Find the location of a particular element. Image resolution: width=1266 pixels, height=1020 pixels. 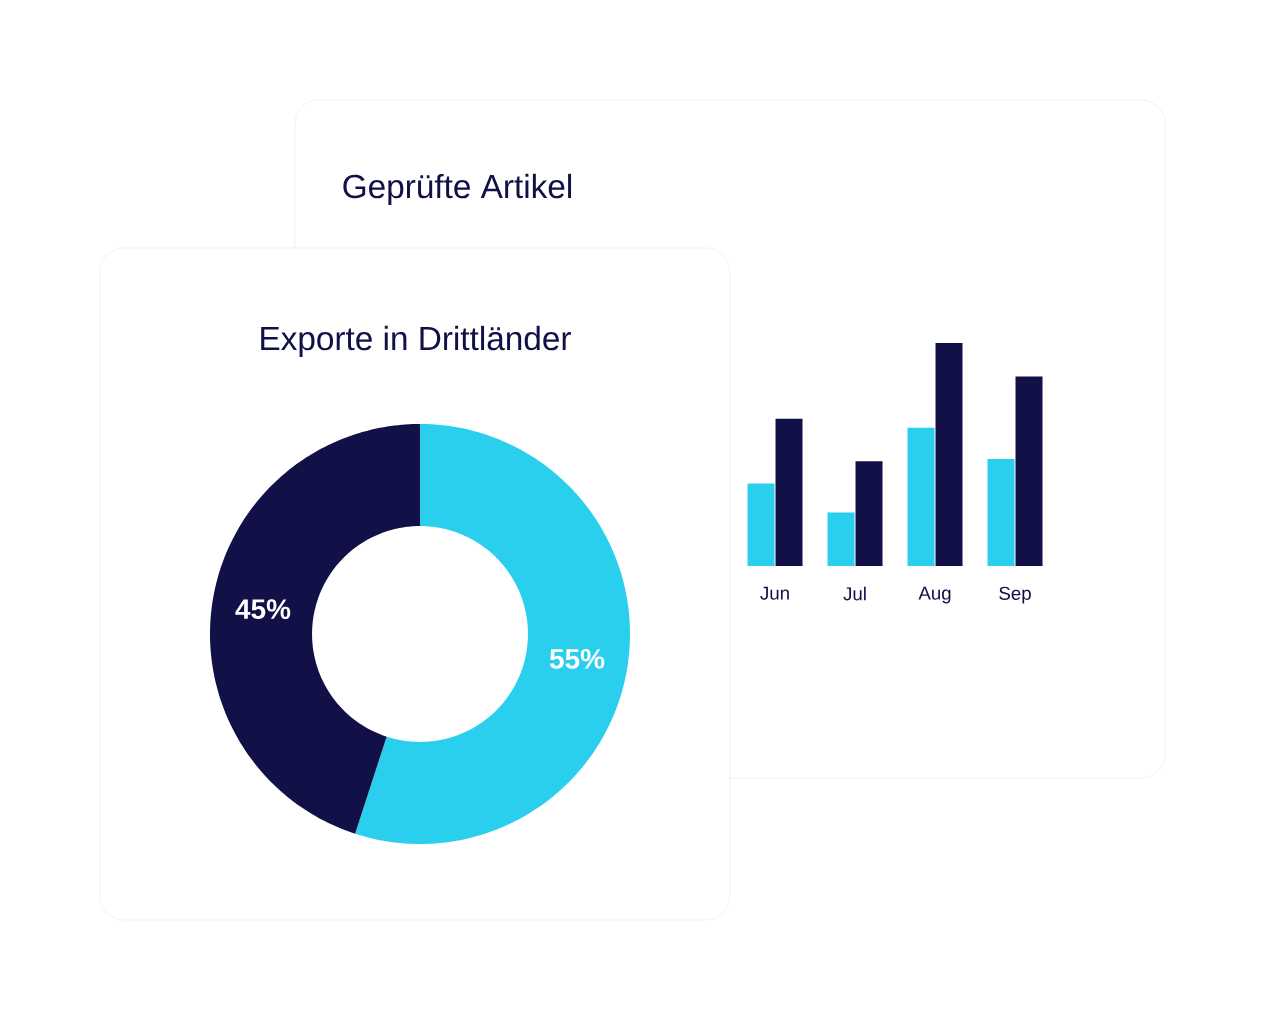

x-tick-label: Sep is located at coordinates (1015, 595).